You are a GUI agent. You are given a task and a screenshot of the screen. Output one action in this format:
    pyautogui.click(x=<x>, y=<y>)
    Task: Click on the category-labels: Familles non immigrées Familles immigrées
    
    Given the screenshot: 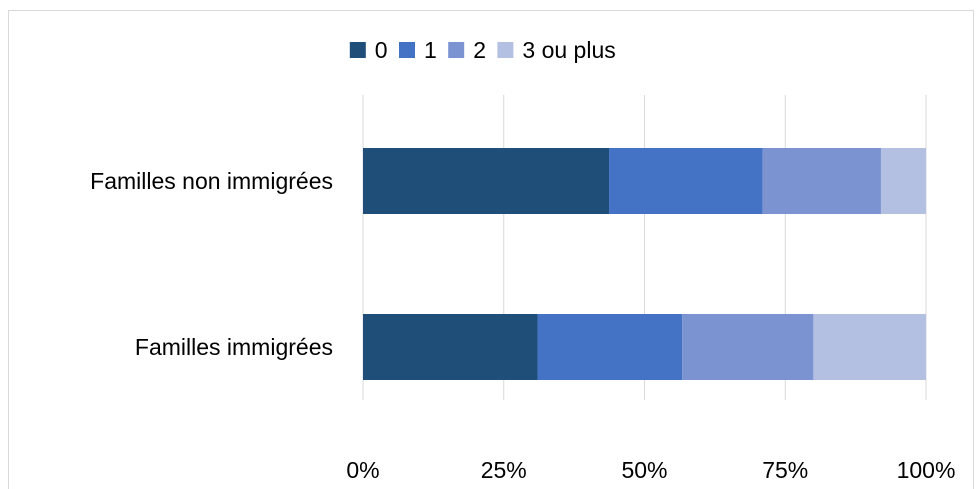 What is the action you would take?
    pyautogui.click(x=211, y=264)
    